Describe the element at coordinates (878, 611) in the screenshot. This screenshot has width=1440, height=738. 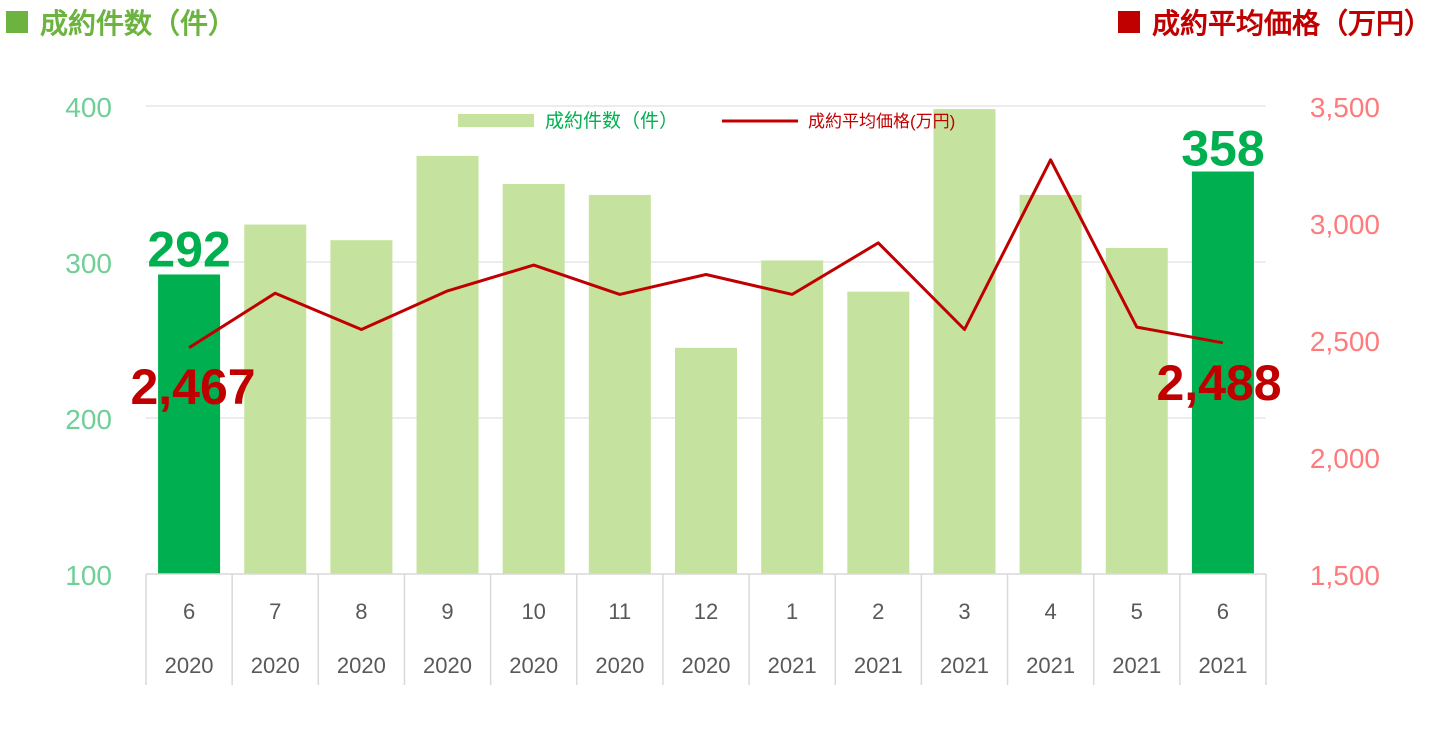
I see `x-tick-month: 2` at that location.